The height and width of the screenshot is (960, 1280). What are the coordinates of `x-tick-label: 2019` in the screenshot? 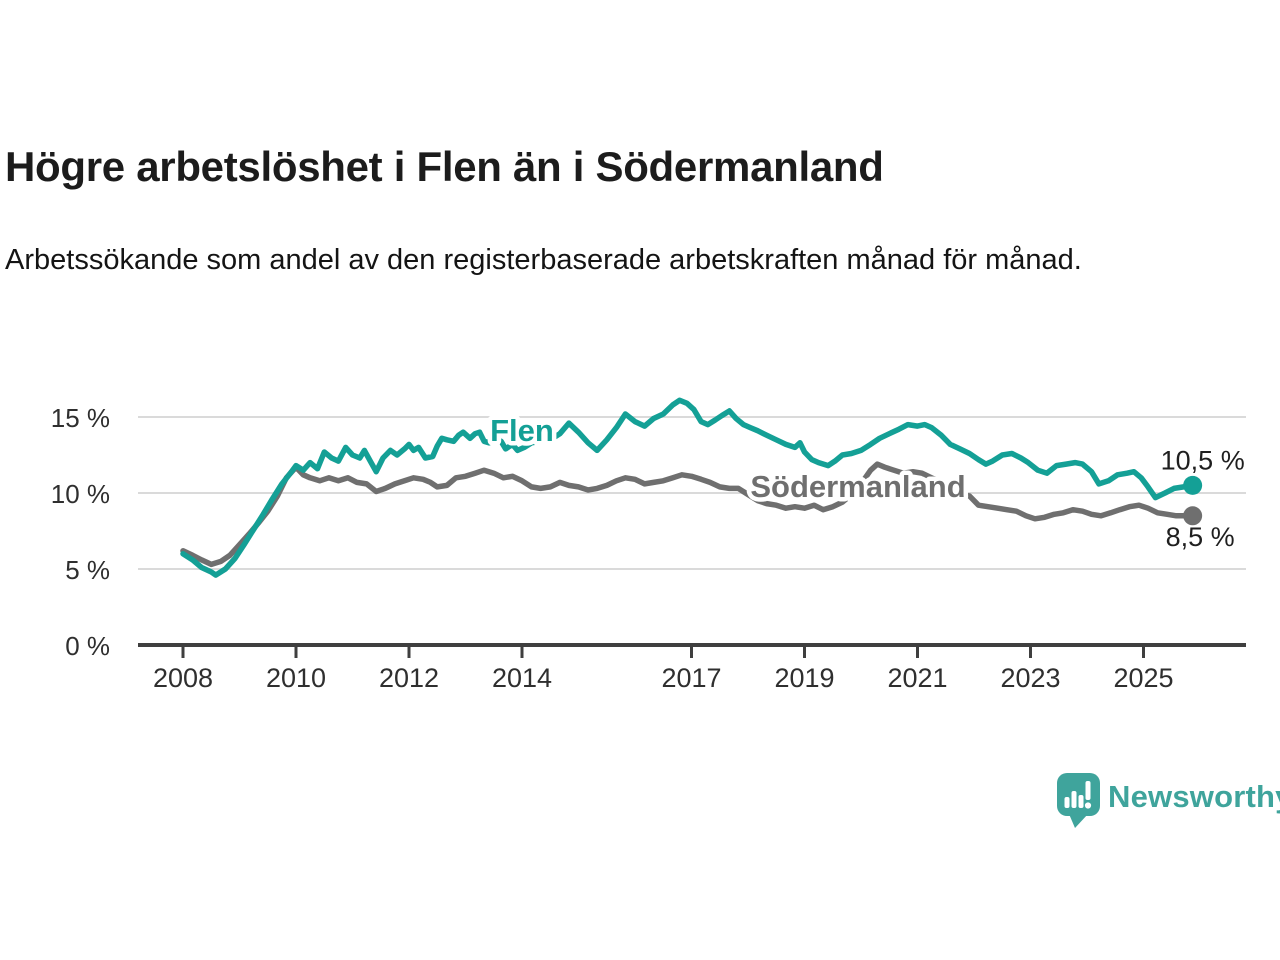 It's located at (804, 678).